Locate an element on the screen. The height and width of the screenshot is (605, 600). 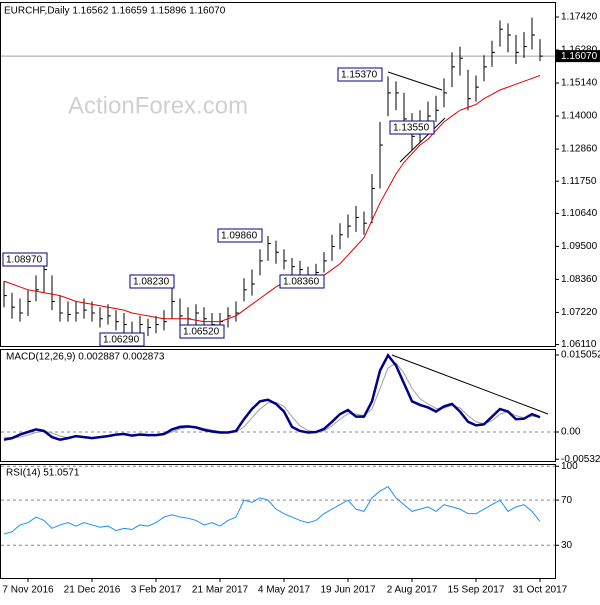
rsi-title: RSI(14) 51.0571 is located at coordinates (43, 473).